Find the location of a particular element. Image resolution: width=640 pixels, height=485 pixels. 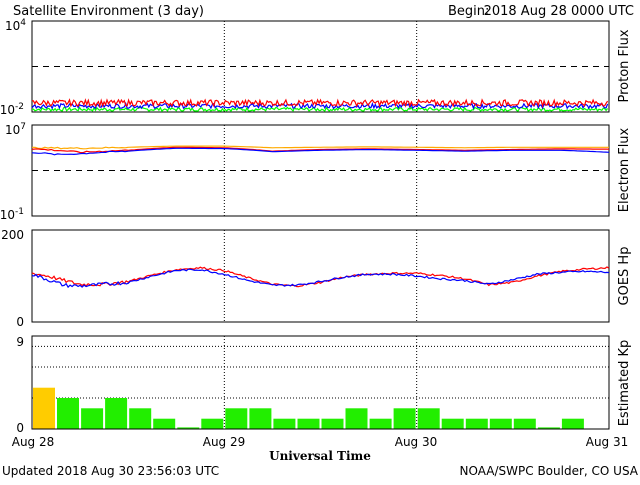

proton-ytick-bottom: 10-2 is located at coordinates (12, 109).